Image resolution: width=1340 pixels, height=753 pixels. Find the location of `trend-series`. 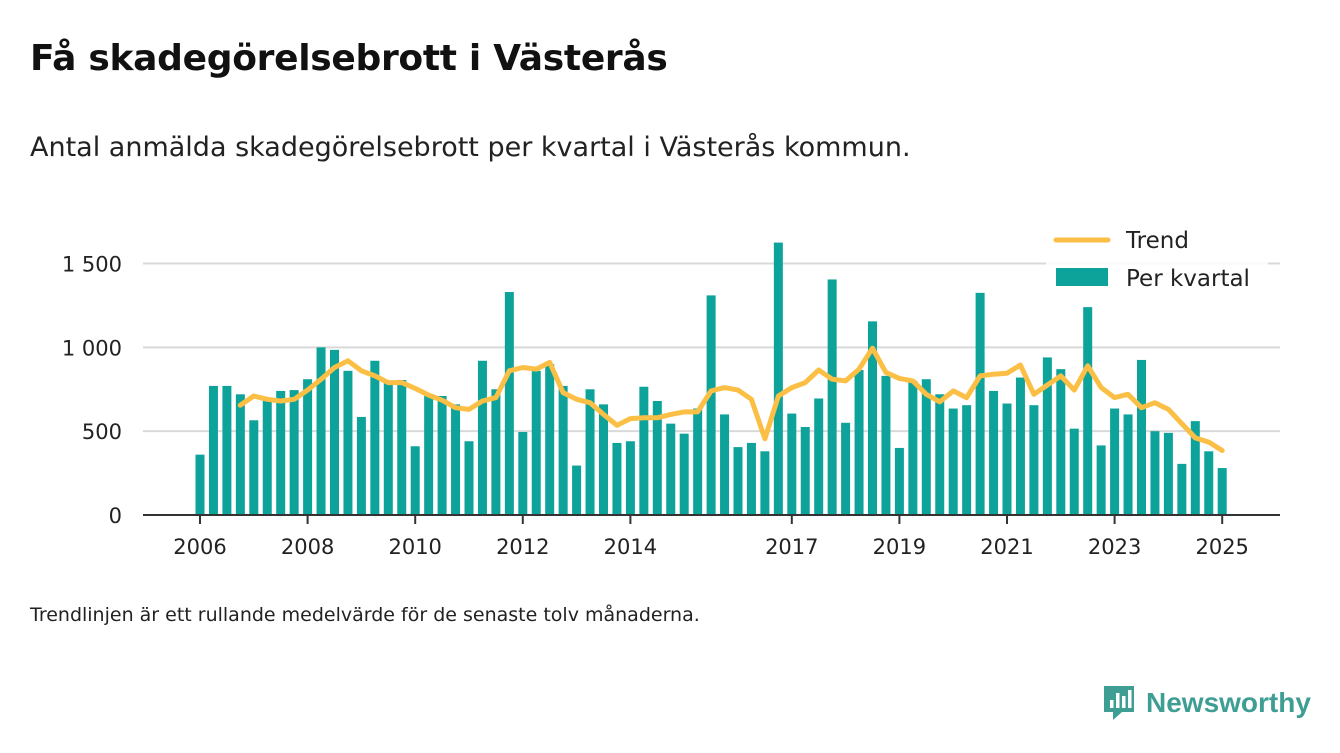

trend-series is located at coordinates (731, 399).